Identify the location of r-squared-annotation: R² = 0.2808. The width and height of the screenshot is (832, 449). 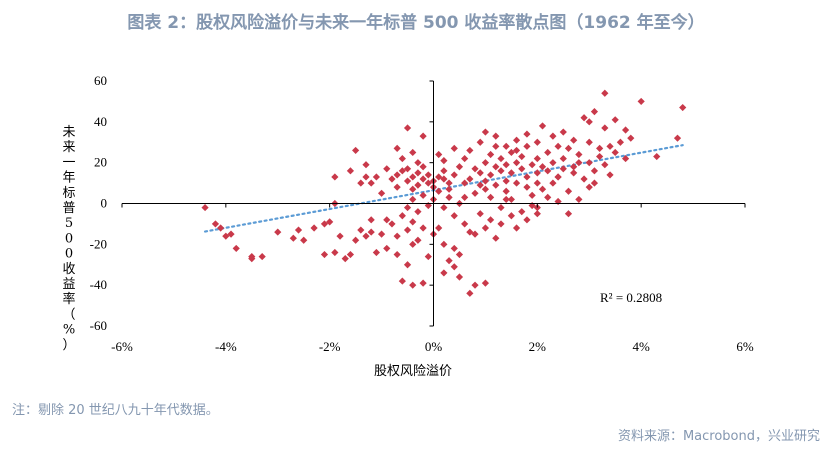
(631, 297).